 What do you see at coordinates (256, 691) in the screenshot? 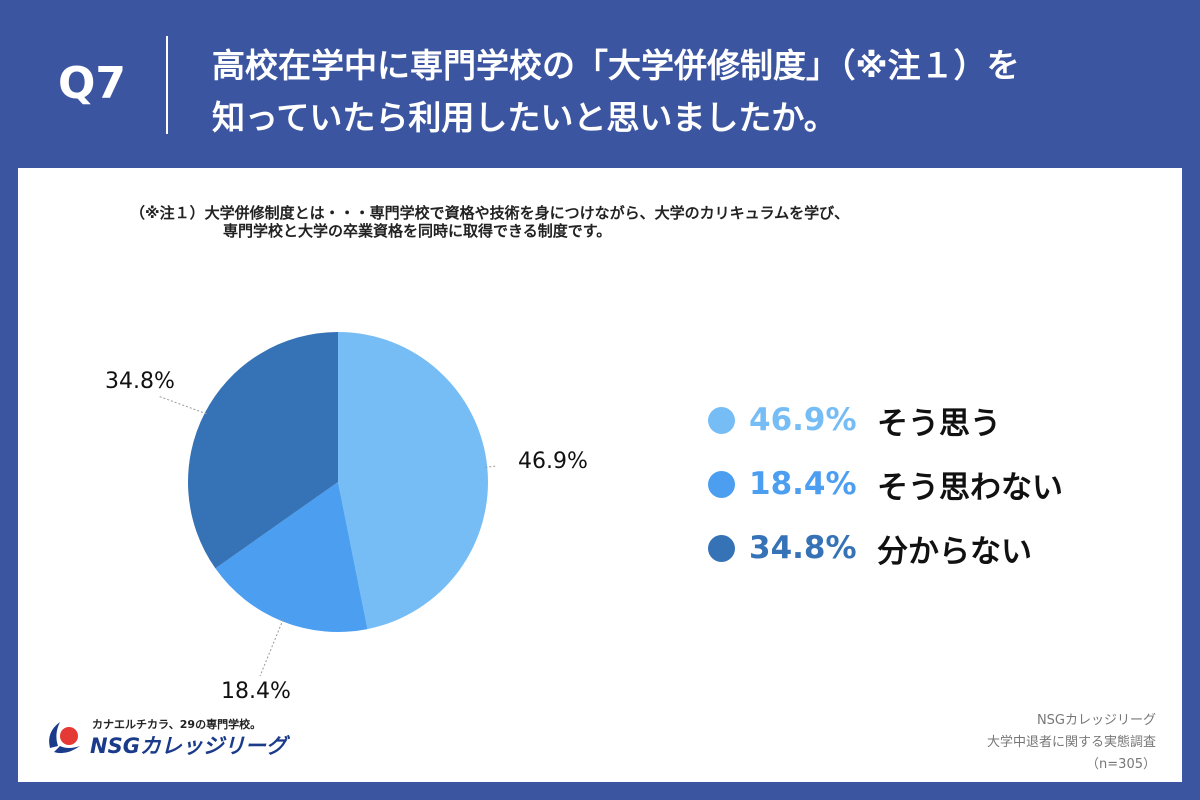
I see `data-label-disagree: 18.4%` at bounding box center [256, 691].